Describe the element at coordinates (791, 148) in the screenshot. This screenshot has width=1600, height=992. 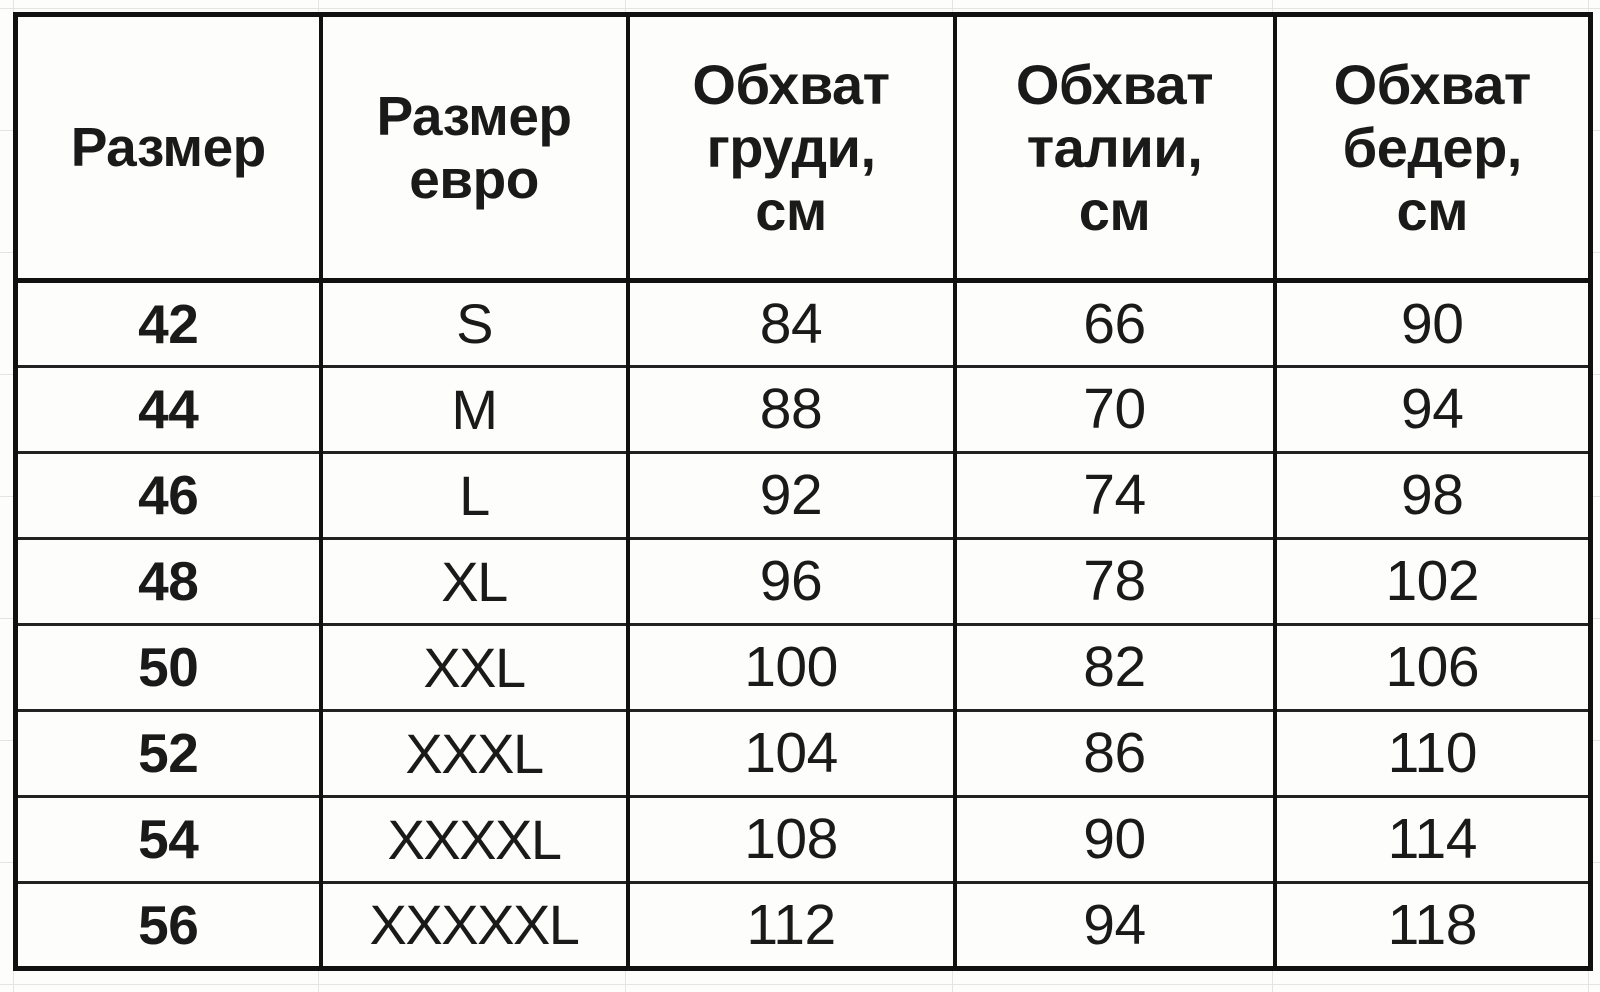
I see `column-header-chest: Обхват груди, см` at that location.